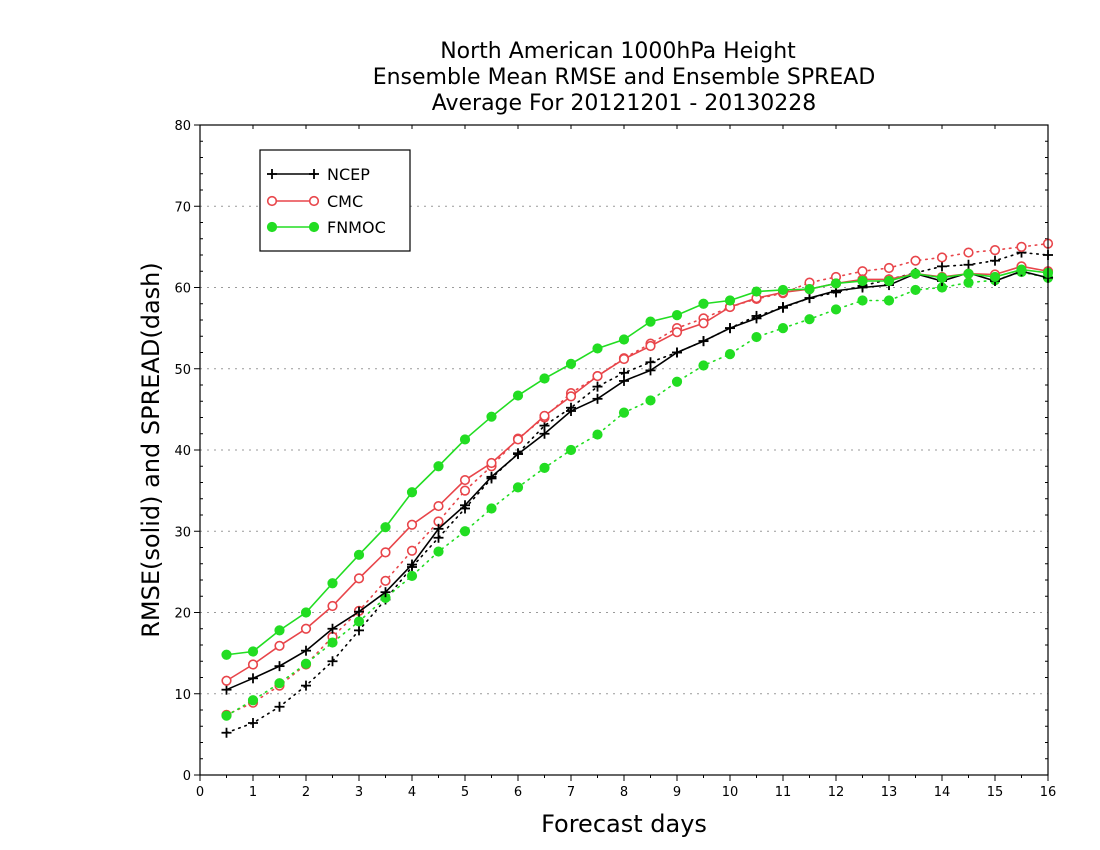  Describe the element at coordinates (182, 695) in the screenshot. I see `y-tick-label-10: 10` at that location.